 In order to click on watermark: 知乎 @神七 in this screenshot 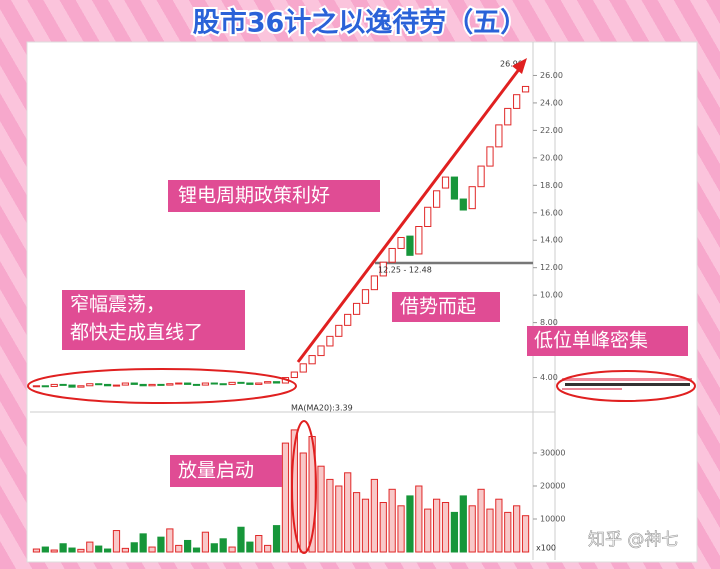, I will do `click(633, 540)`.